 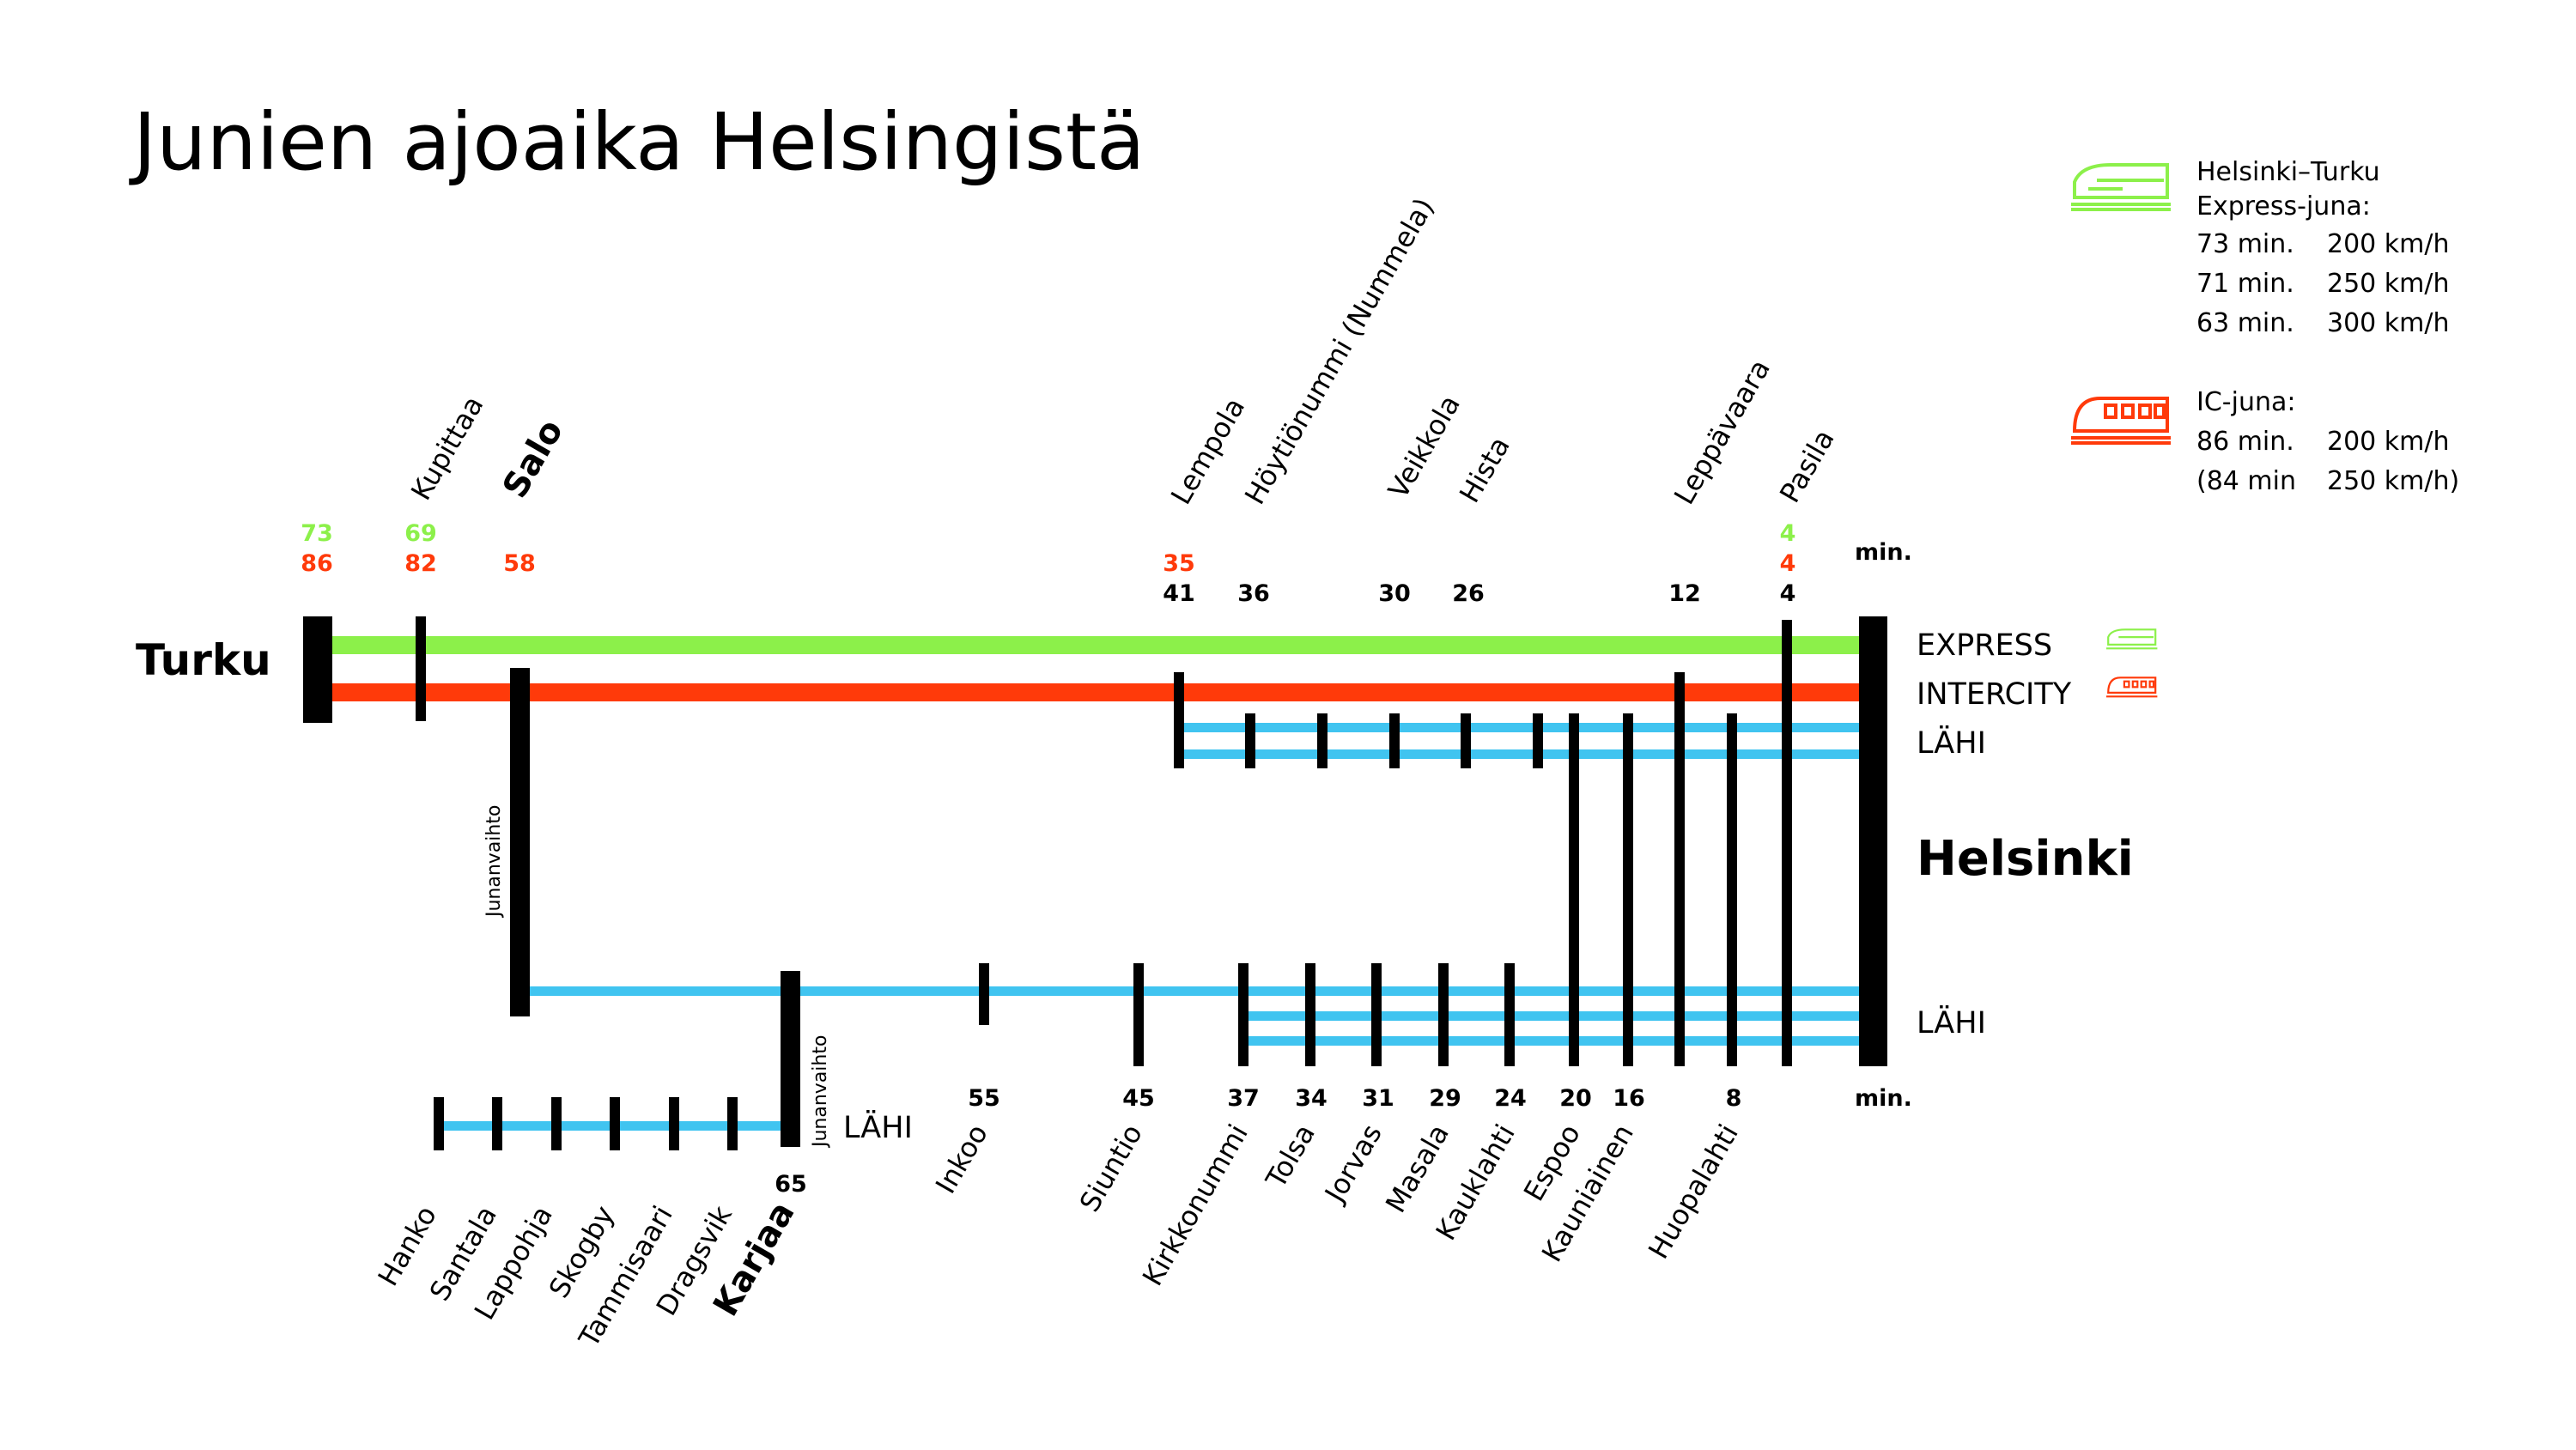 What do you see at coordinates (317, 533) in the screenshot?
I see `express-time-turku: 73` at bounding box center [317, 533].